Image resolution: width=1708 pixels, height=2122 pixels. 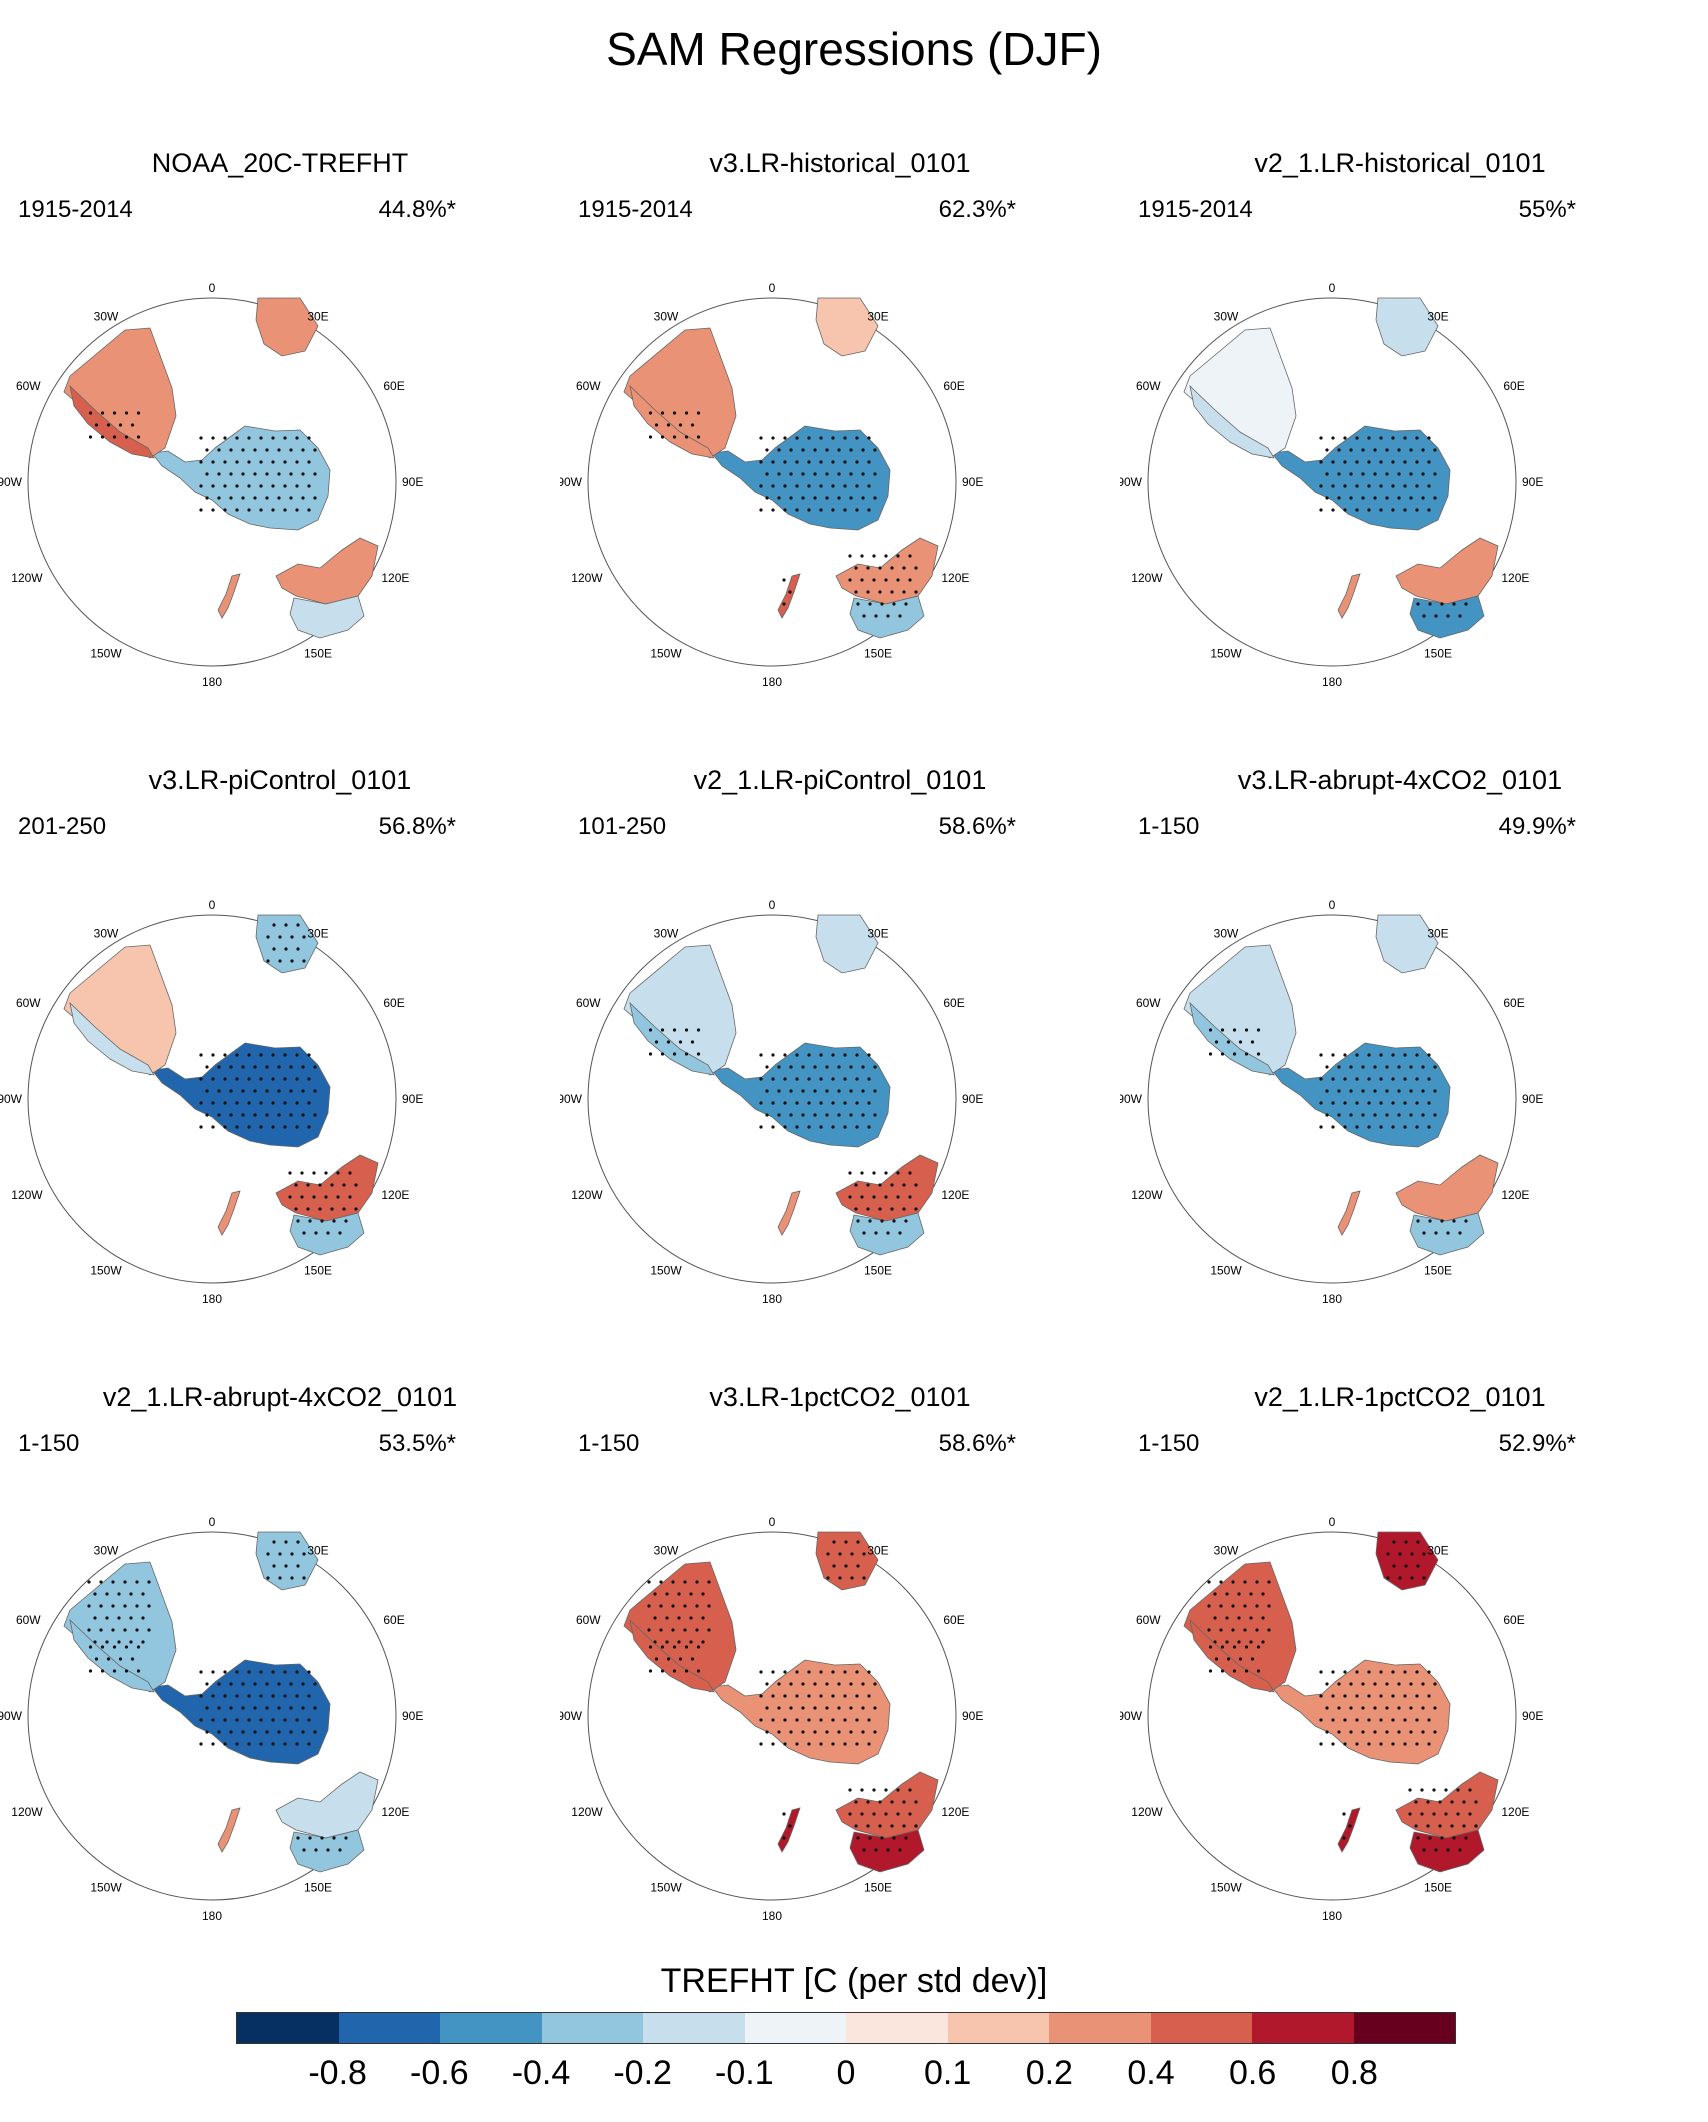 I want to click on colorbar-tick-label: -0.1, so click(x=744, y=2073).